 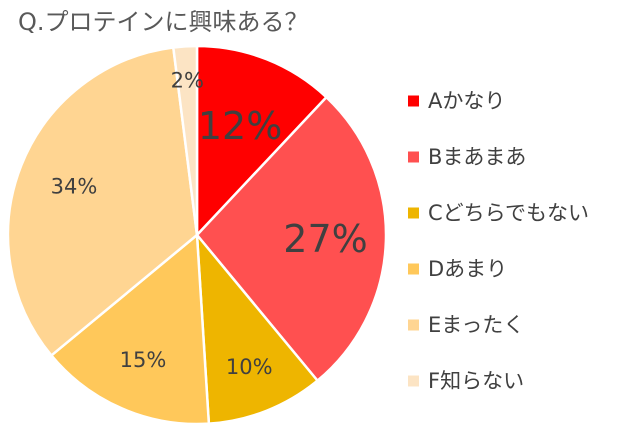 What do you see at coordinates (249, 367) in the screenshot?
I see `data-label: 10%` at bounding box center [249, 367].